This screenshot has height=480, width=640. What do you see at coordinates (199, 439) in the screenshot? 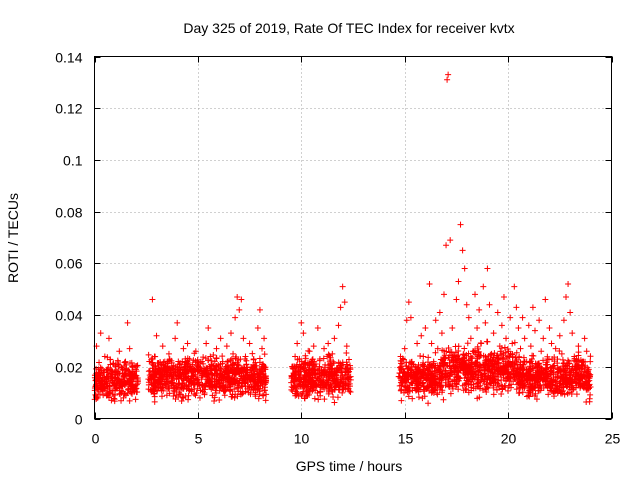
I see `x-tick-label: 5` at bounding box center [199, 439].